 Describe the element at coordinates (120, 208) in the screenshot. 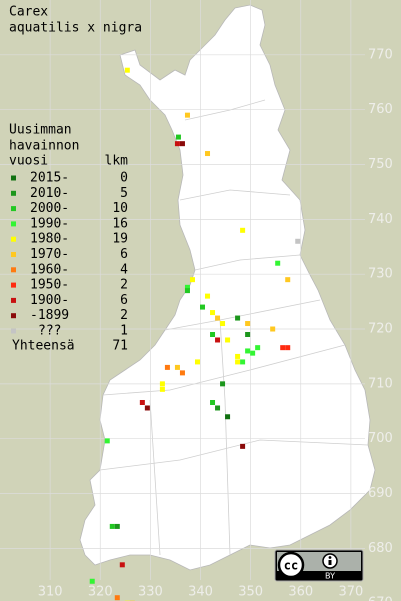

I see `legend-count: 10` at that location.